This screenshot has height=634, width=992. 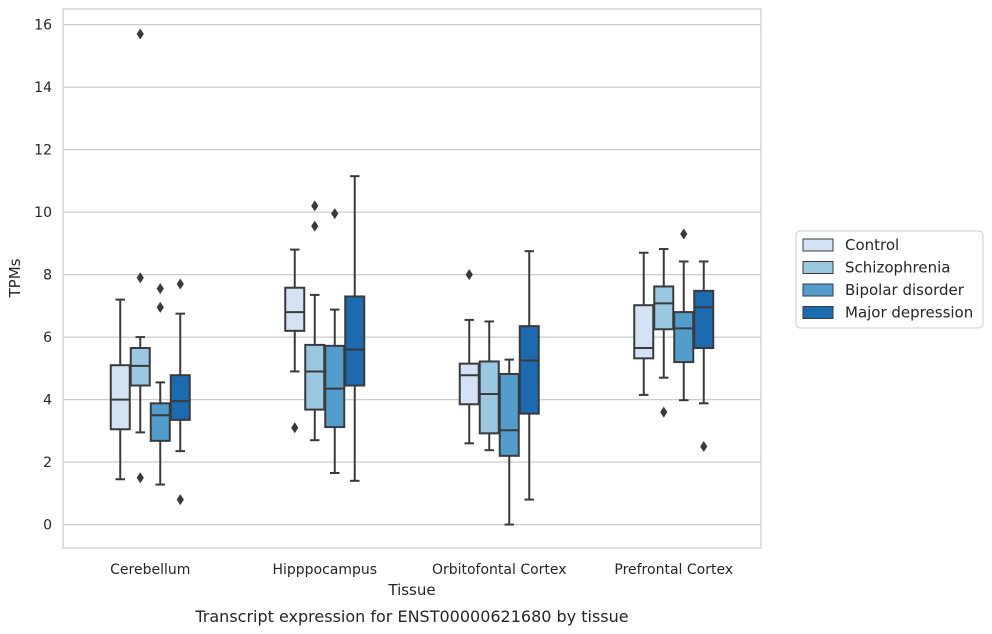 I want to click on y-tick-labels: 0 2 4 6 8 10 12 14 16, so click(x=43, y=276).